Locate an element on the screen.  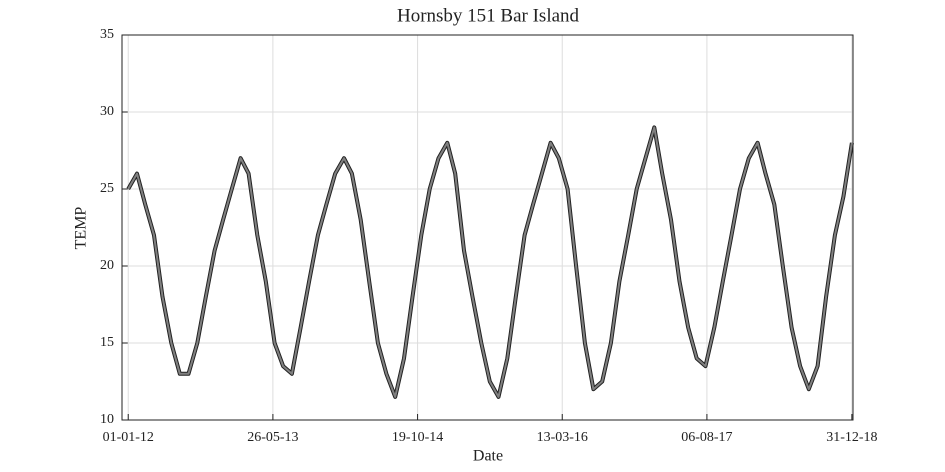
y-tick-label: 10 is located at coordinates (107, 419).